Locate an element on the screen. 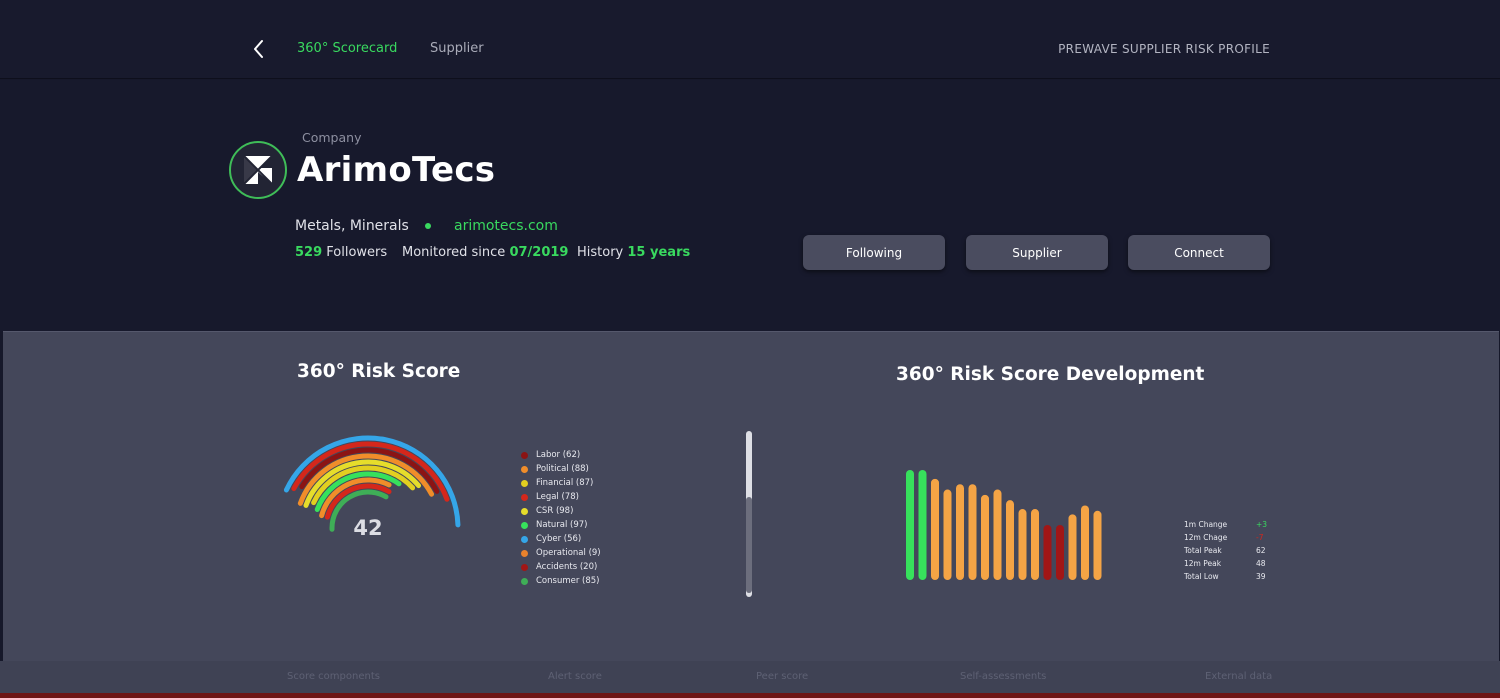 The height and width of the screenshot is (698, 1500). legend-item: Accidents (20) is located at coordinates (561, 567).